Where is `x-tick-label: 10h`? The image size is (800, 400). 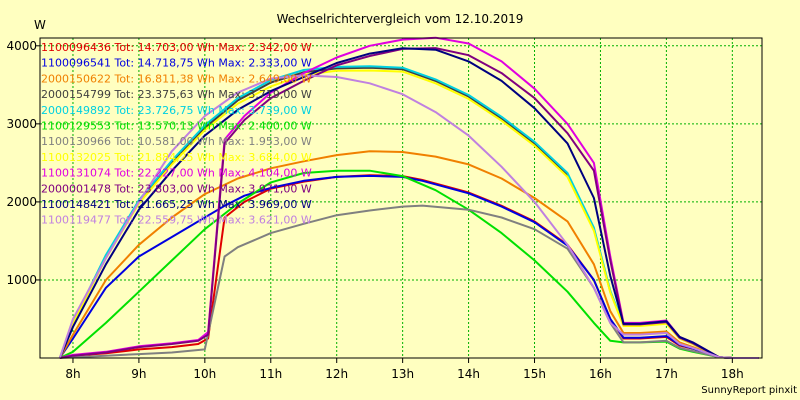
x-tick-label: 10h is located at coordinates (204, 374).